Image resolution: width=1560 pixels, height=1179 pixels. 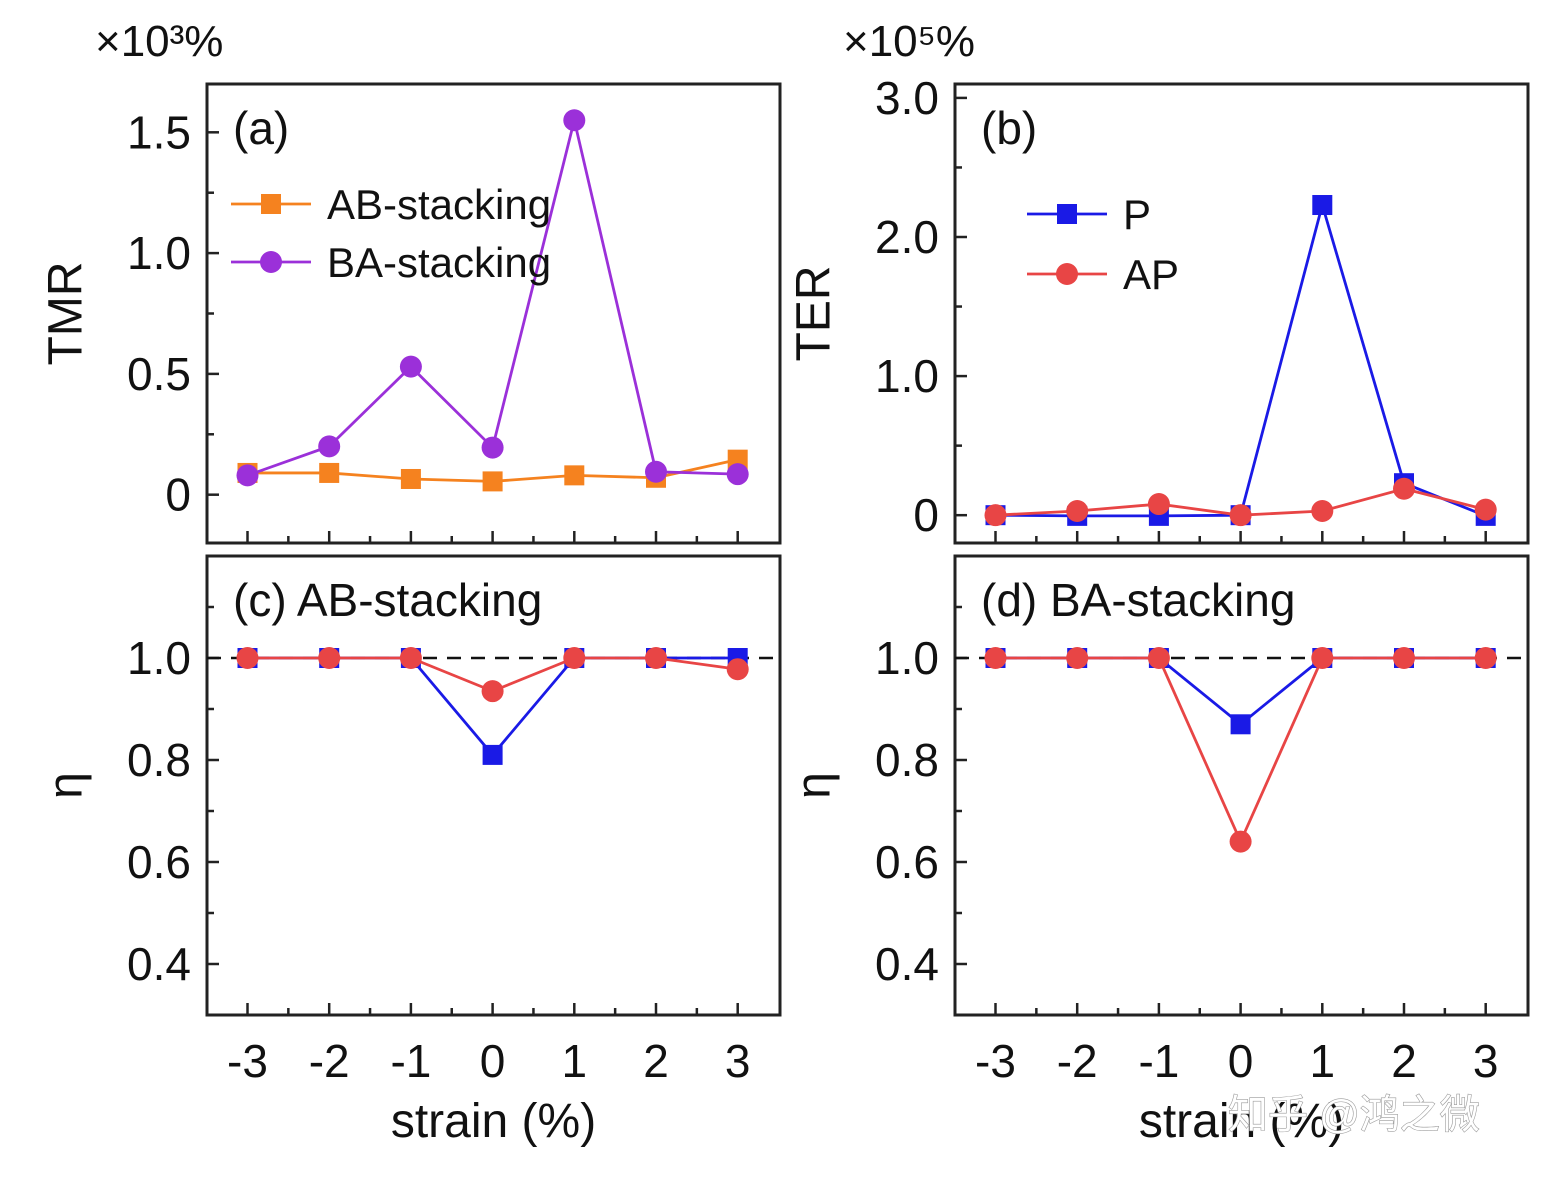 I want to click on y-axis-title: TMR, so click(x=66, y=314).